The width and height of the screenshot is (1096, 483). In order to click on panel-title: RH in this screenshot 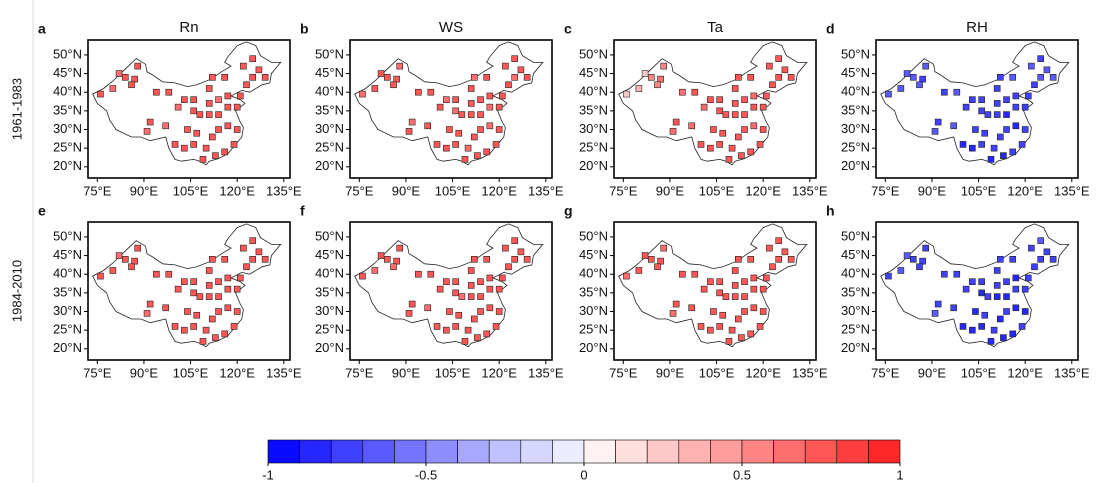, I will do `click(977, 27)`.